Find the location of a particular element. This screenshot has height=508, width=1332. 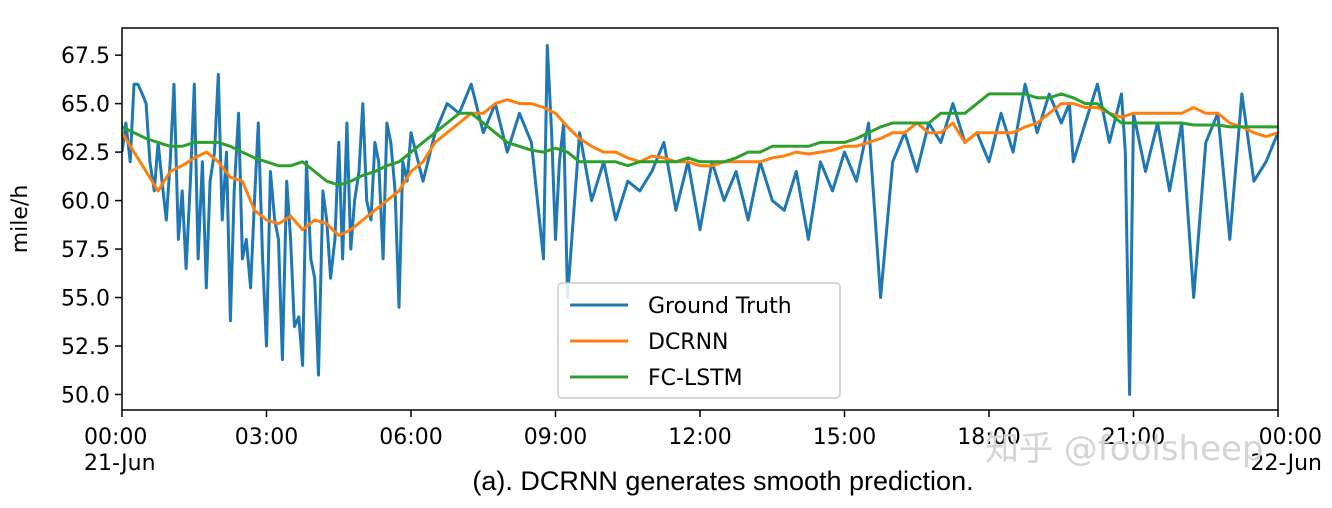

x-tick-label: 21-Jun is located at coordinates (120, 463).